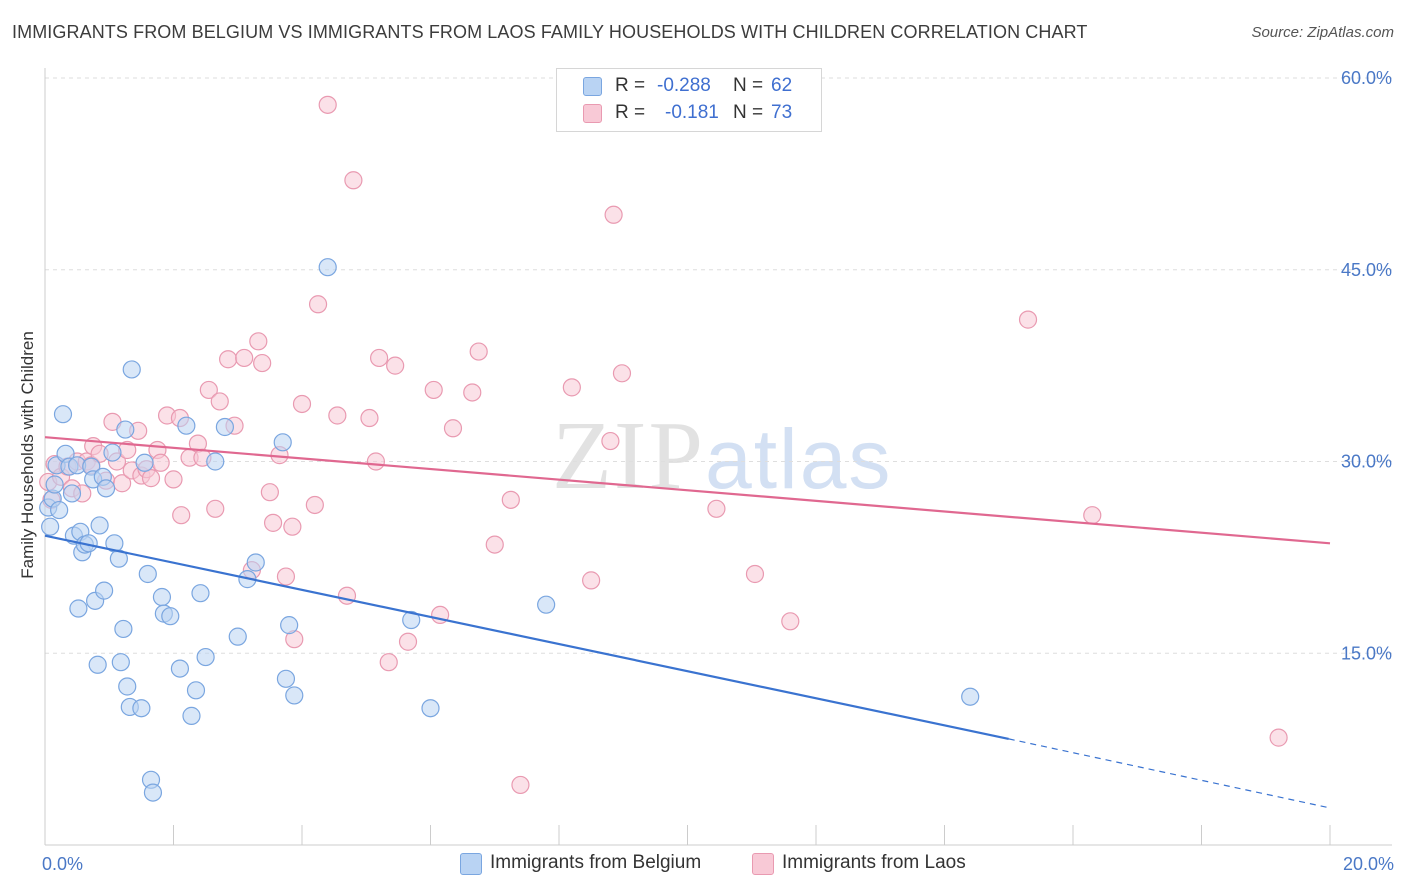 The height and width of the screenshot is (892, 1406). I want to click on laos-n-value: 73, so click(782, 112).